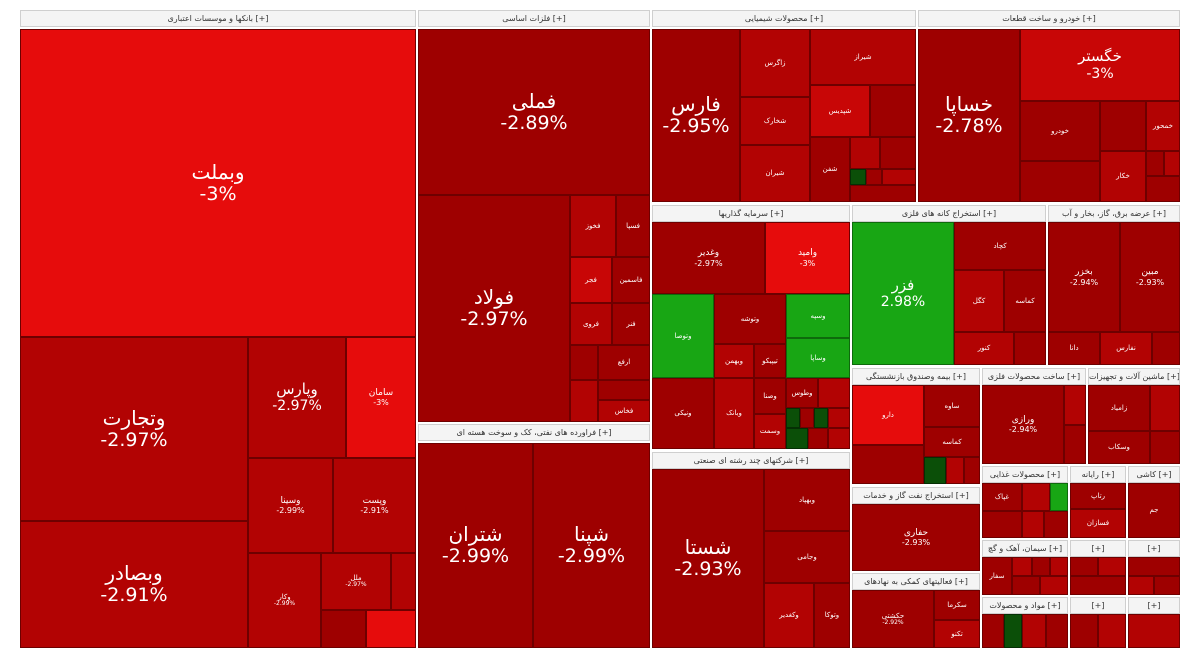  I want to click on tile-khegostar: خگستر -3%, so click(1100, 65).